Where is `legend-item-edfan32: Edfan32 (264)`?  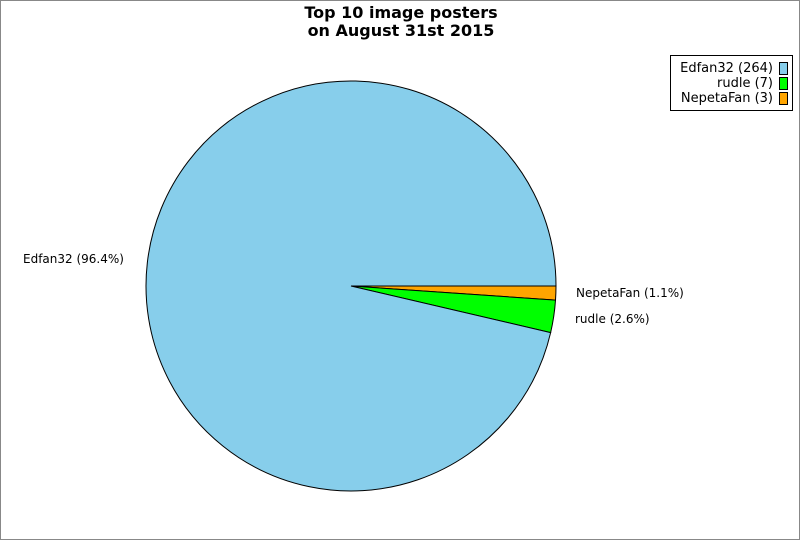 legend-item-edfan32: Edfan32 (264) is located at coordinates (734, 68).